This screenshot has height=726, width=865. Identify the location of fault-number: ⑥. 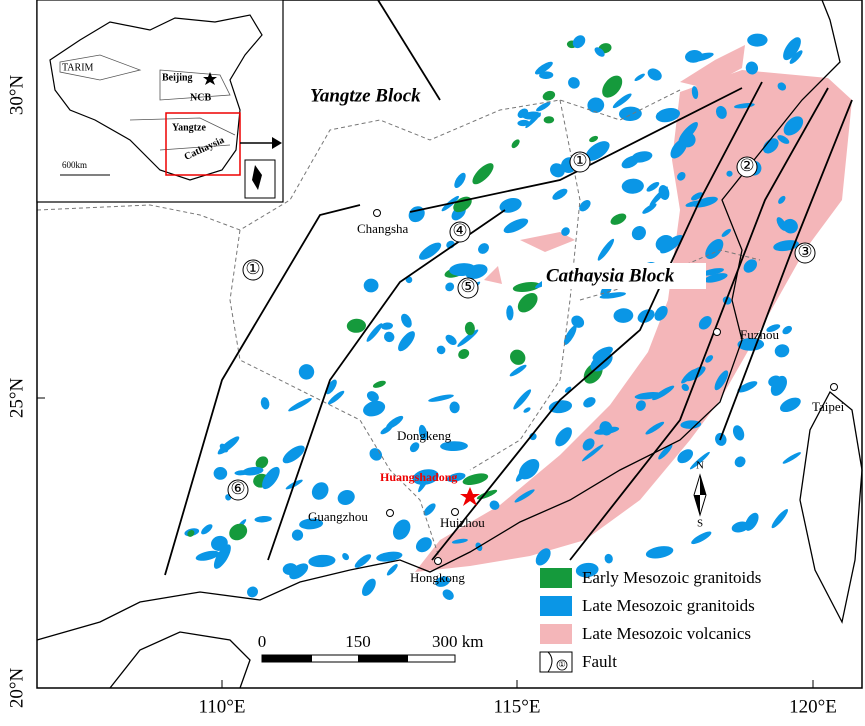
(237, 488).